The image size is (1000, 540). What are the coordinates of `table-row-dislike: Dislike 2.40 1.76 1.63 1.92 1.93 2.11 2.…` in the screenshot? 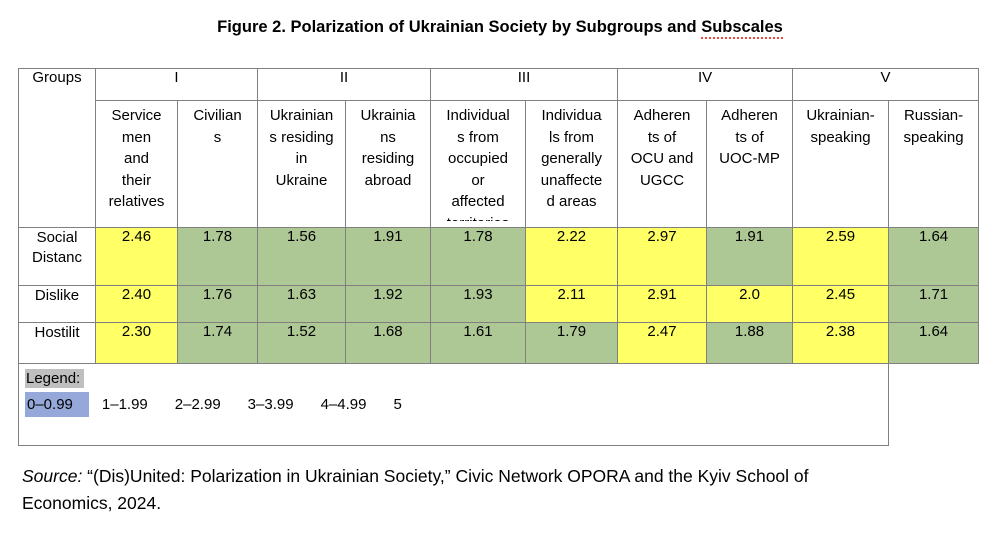 It's located at (499, 304).